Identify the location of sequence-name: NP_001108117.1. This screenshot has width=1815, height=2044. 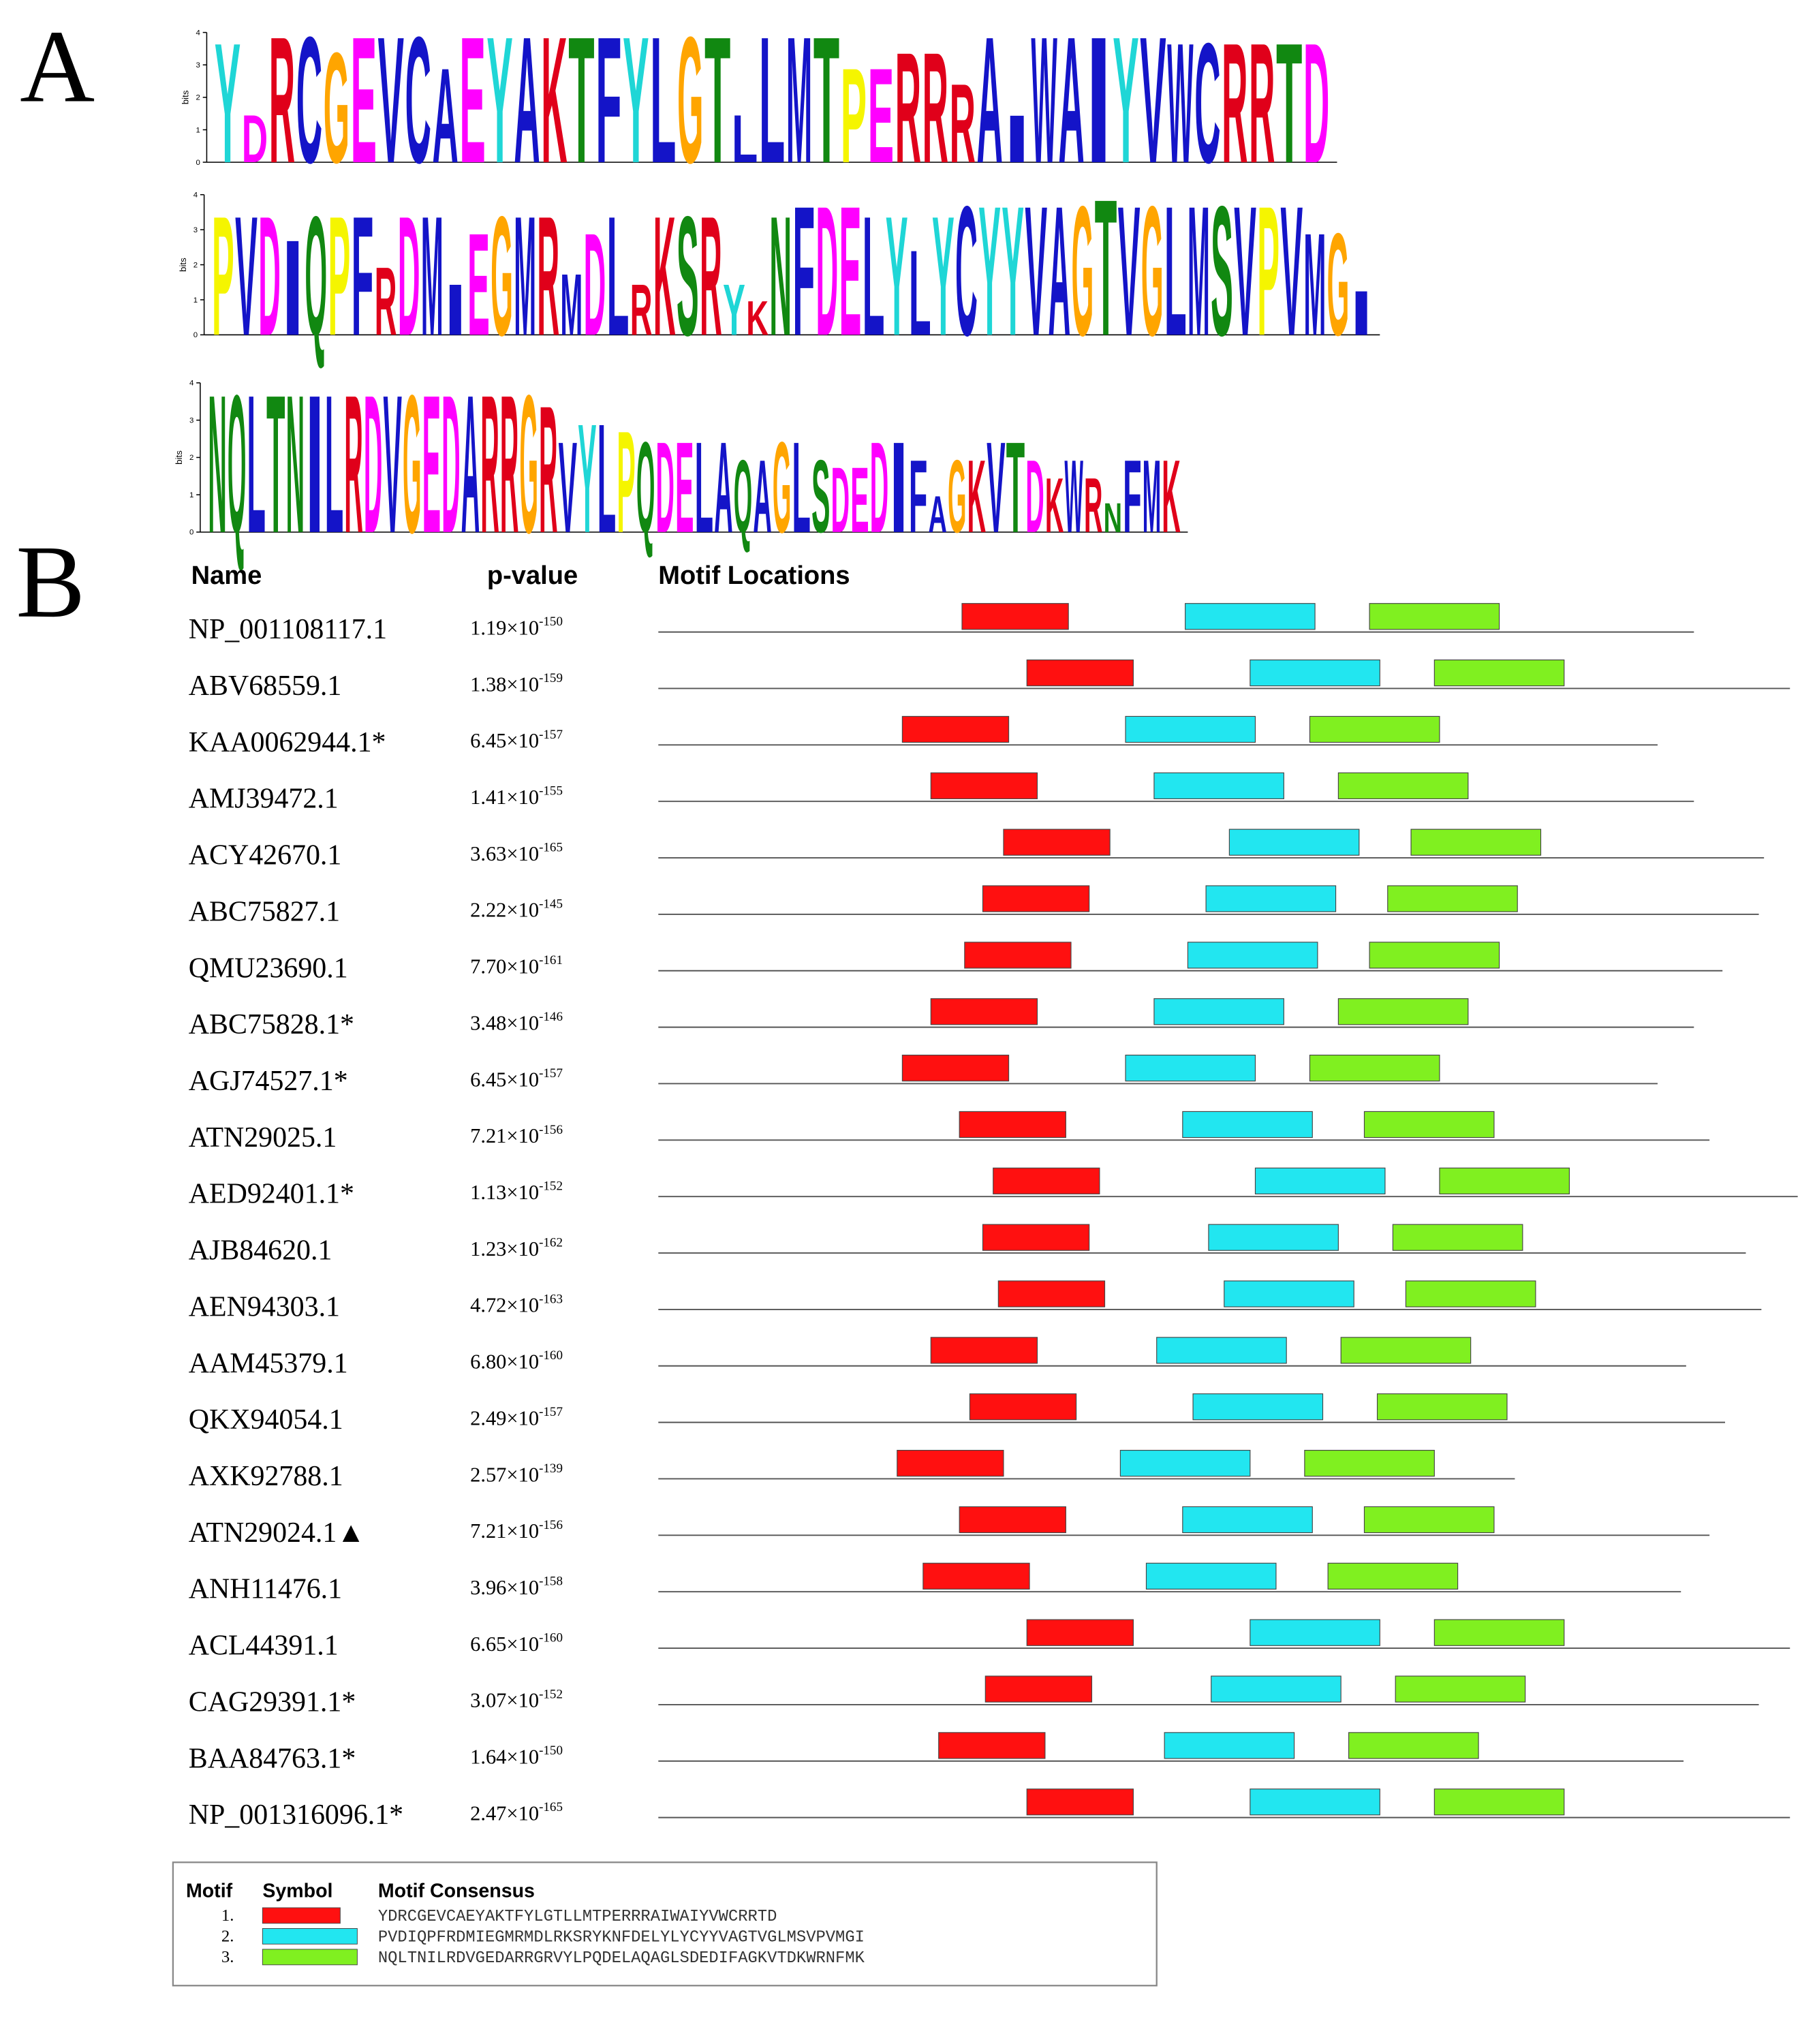
(288, 629).